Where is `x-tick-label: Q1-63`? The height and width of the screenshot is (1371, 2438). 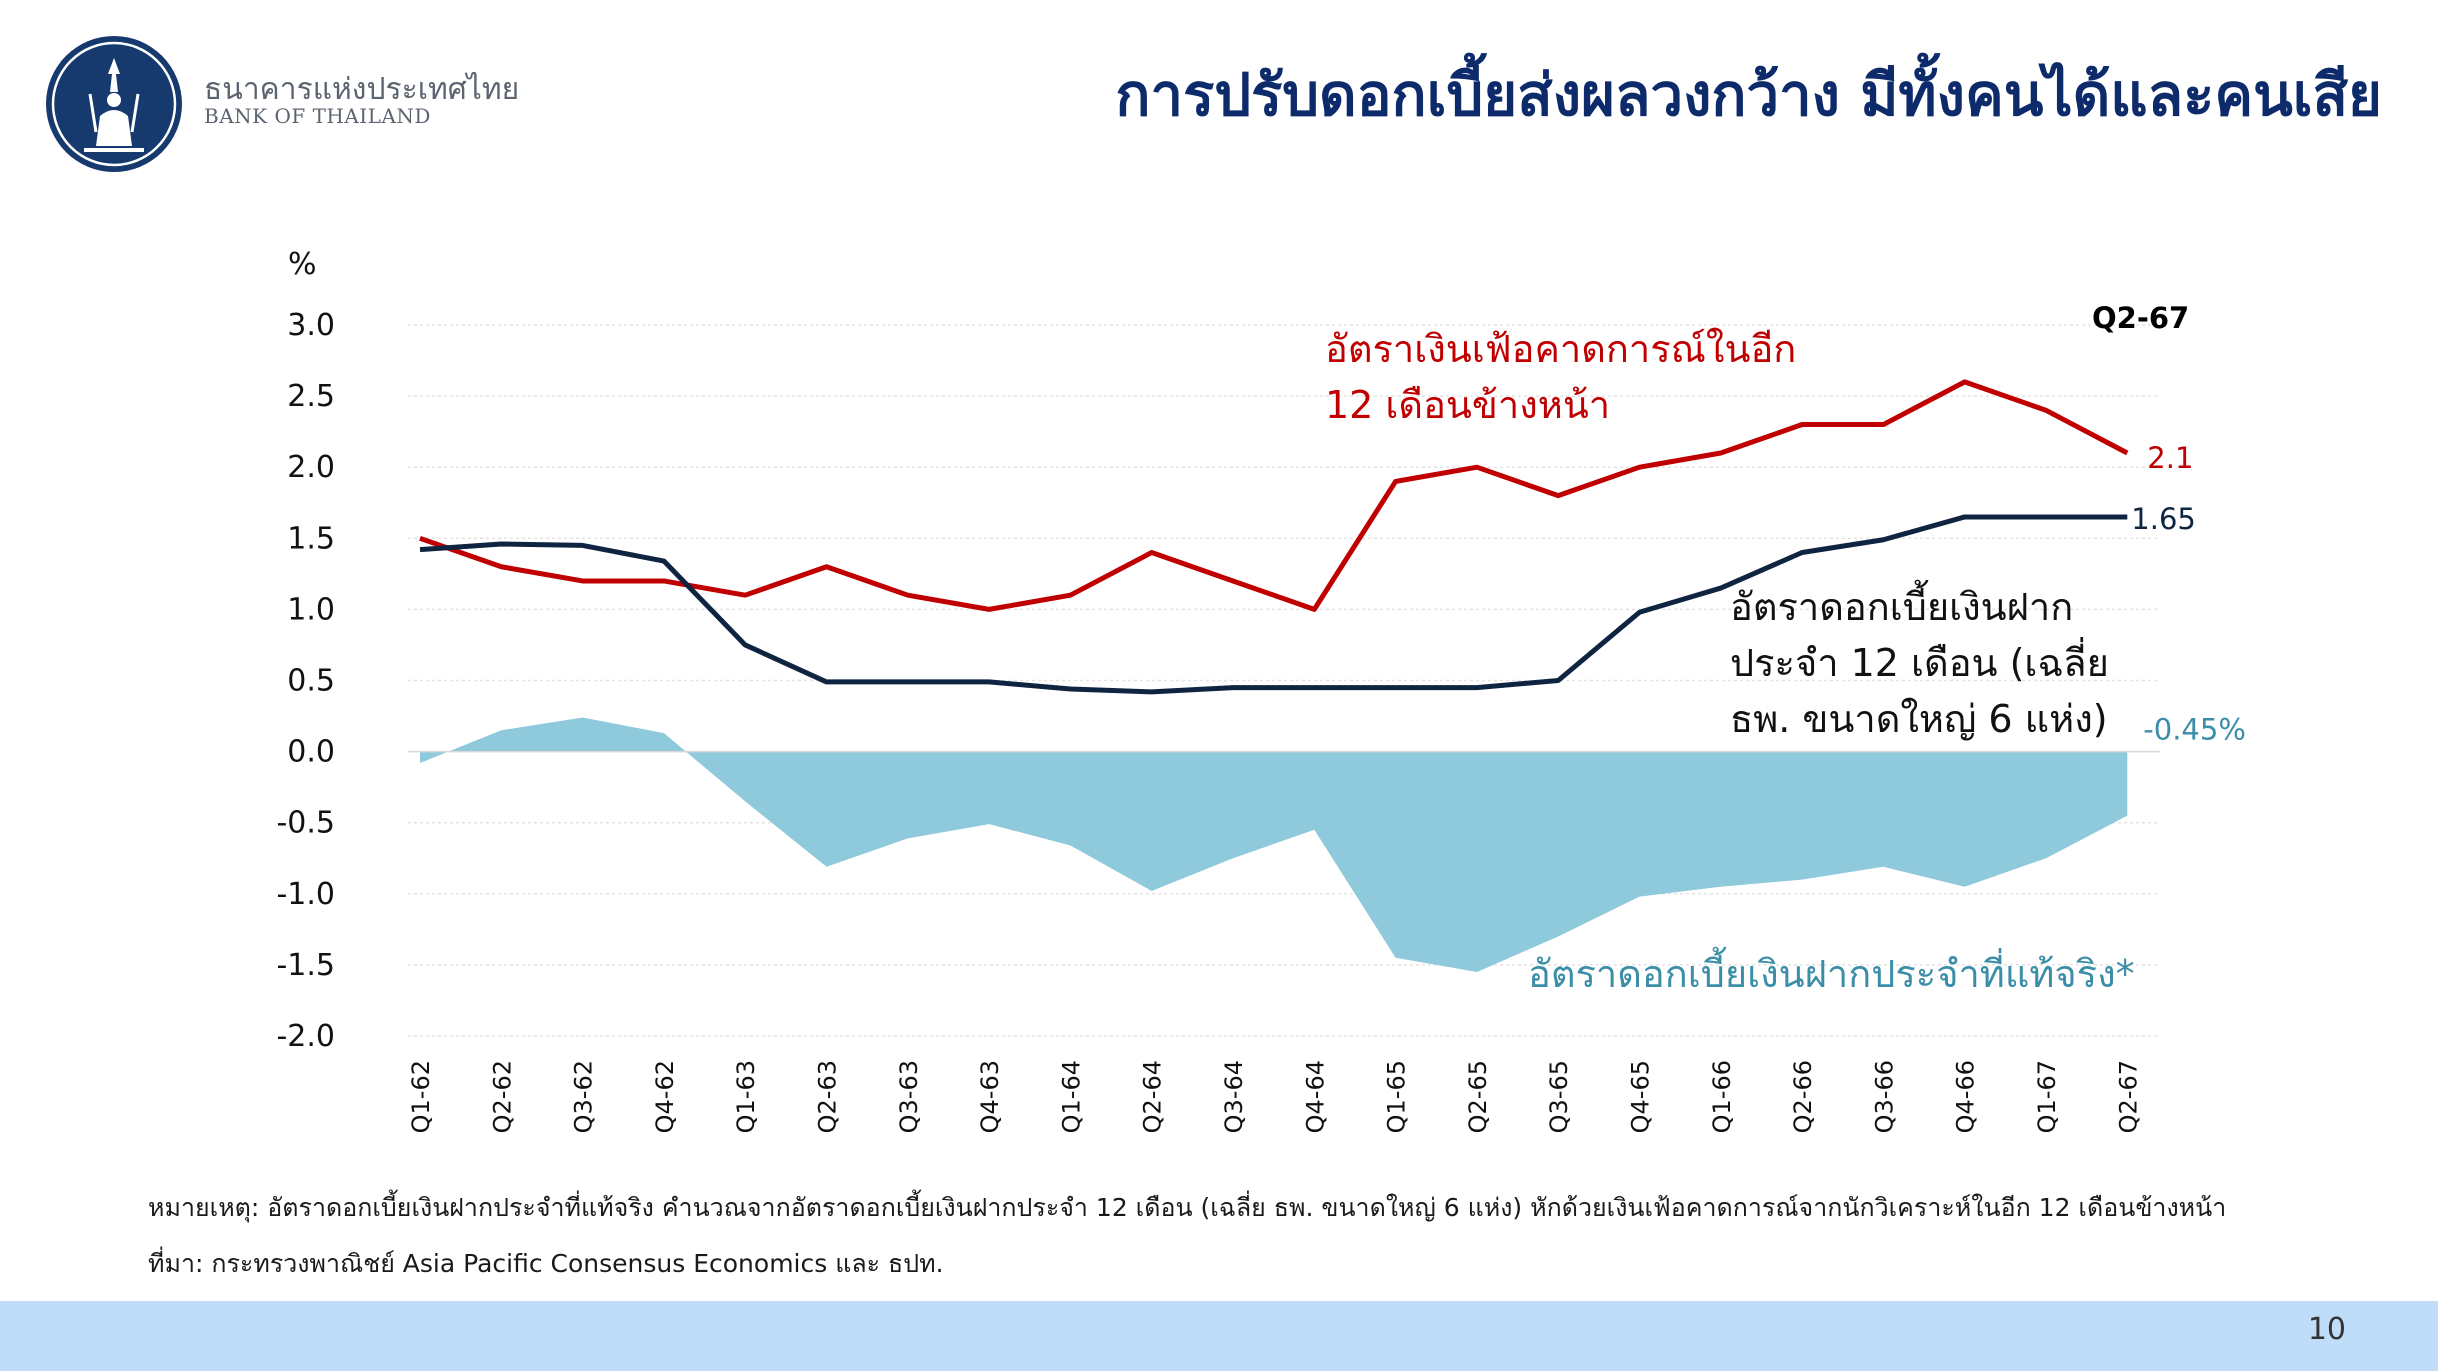
x-tick-label: Q1-63 is located at coordinates (746, 1096).